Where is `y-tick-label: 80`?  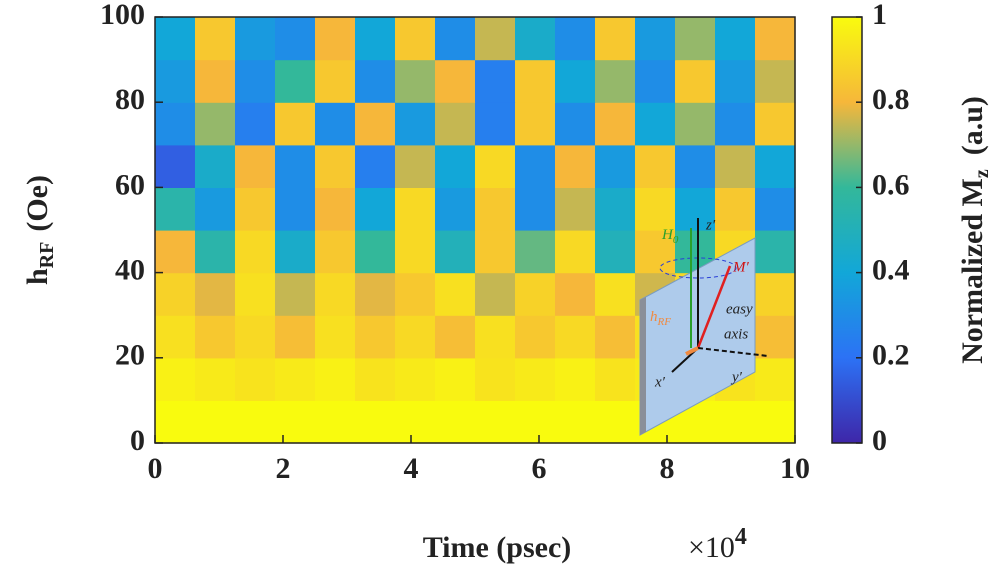
y-tick-label: 80 is located at coordinates (130, 99).